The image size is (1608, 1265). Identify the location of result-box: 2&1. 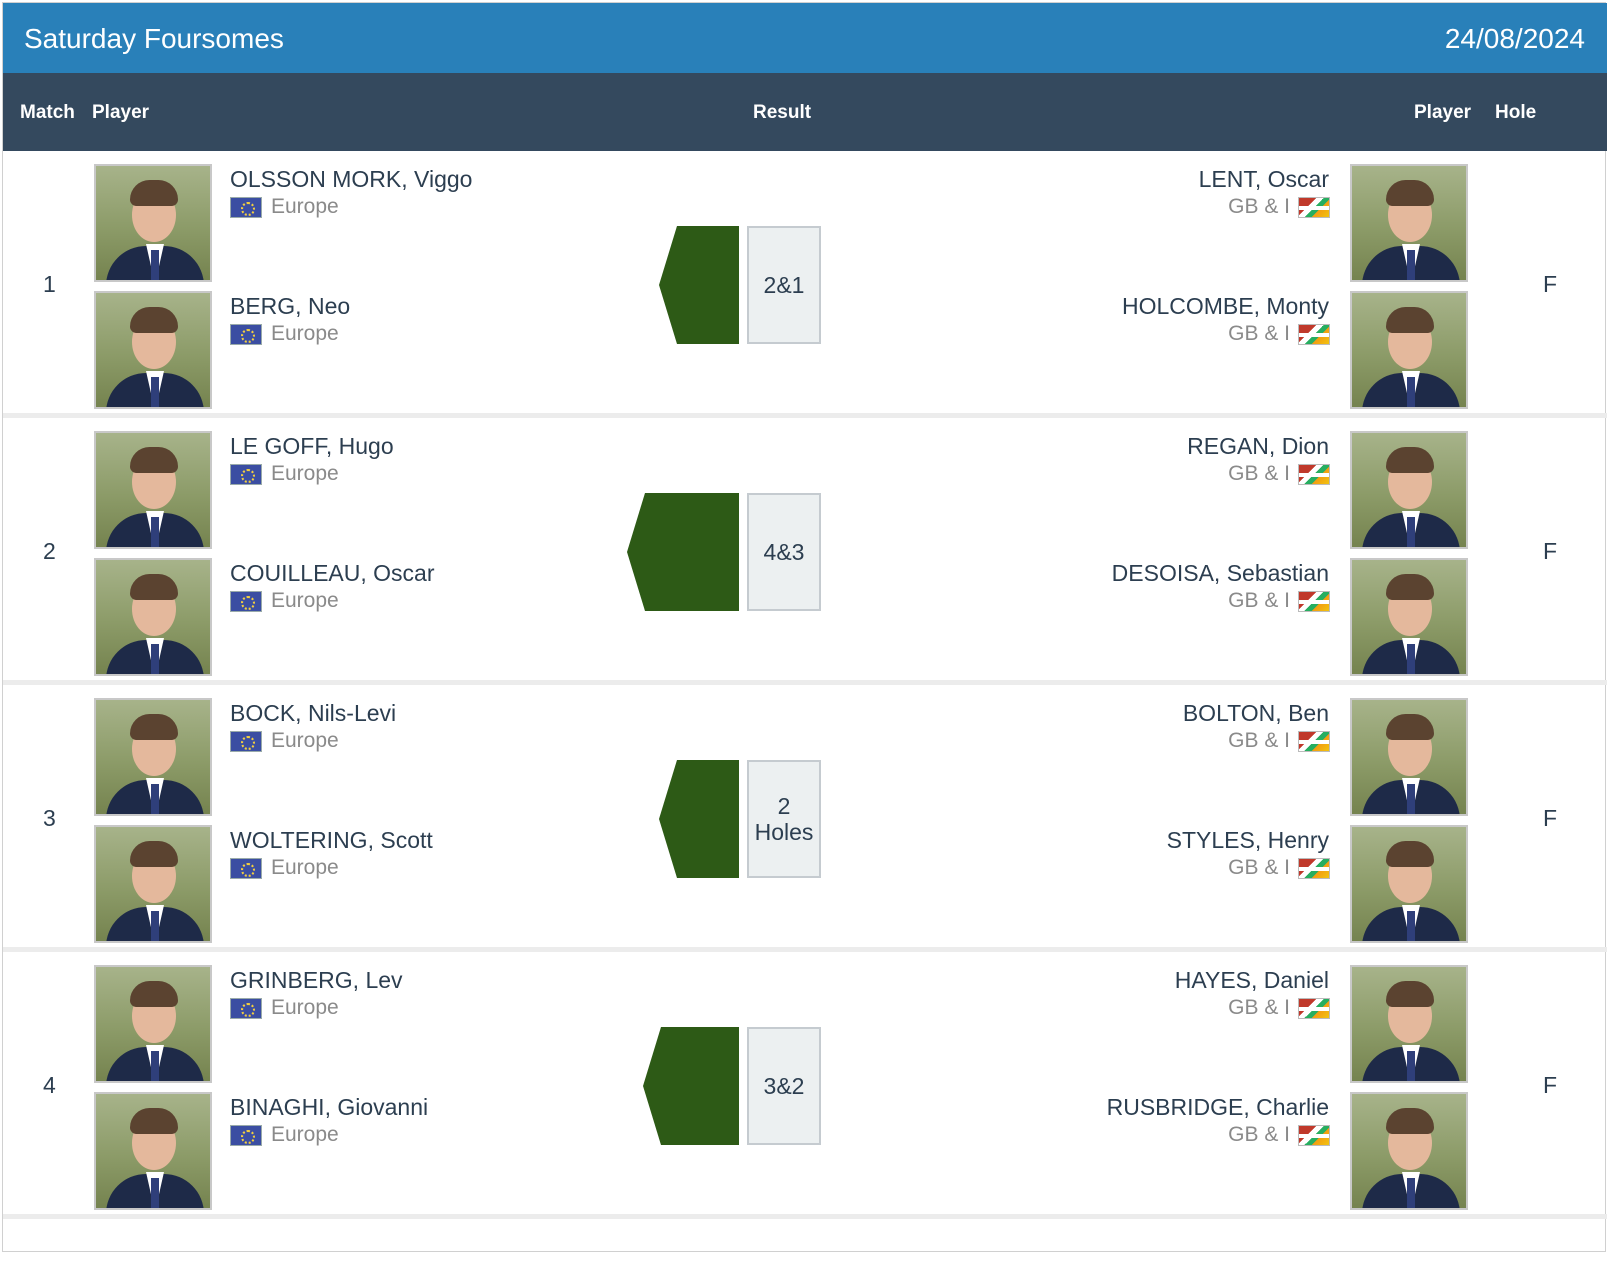
(784, 285).